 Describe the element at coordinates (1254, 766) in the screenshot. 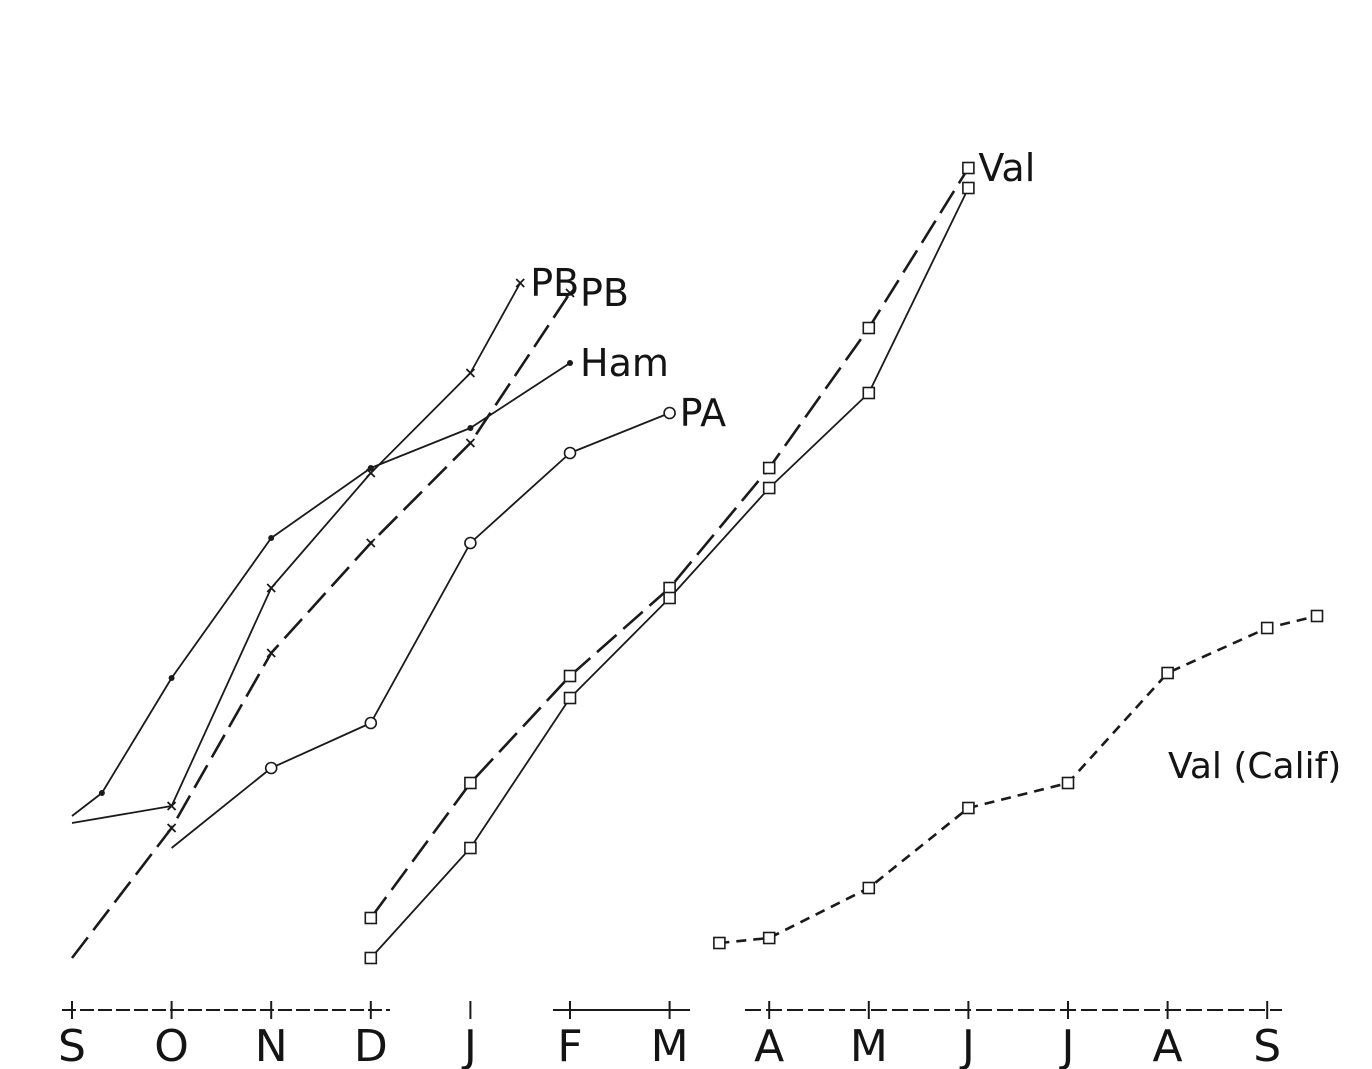

I see `series-label: Val (Calif)` at that location.